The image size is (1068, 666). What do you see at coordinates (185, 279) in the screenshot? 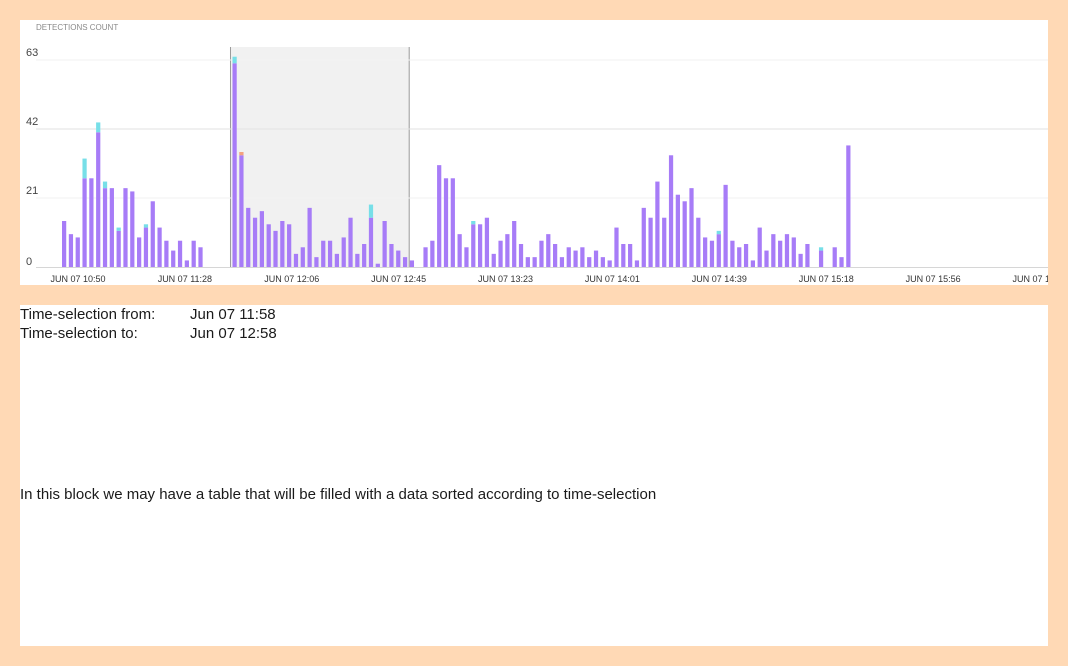
I see `x-tick-label: JUN 07 11:28` at bounding box center [185, 279].